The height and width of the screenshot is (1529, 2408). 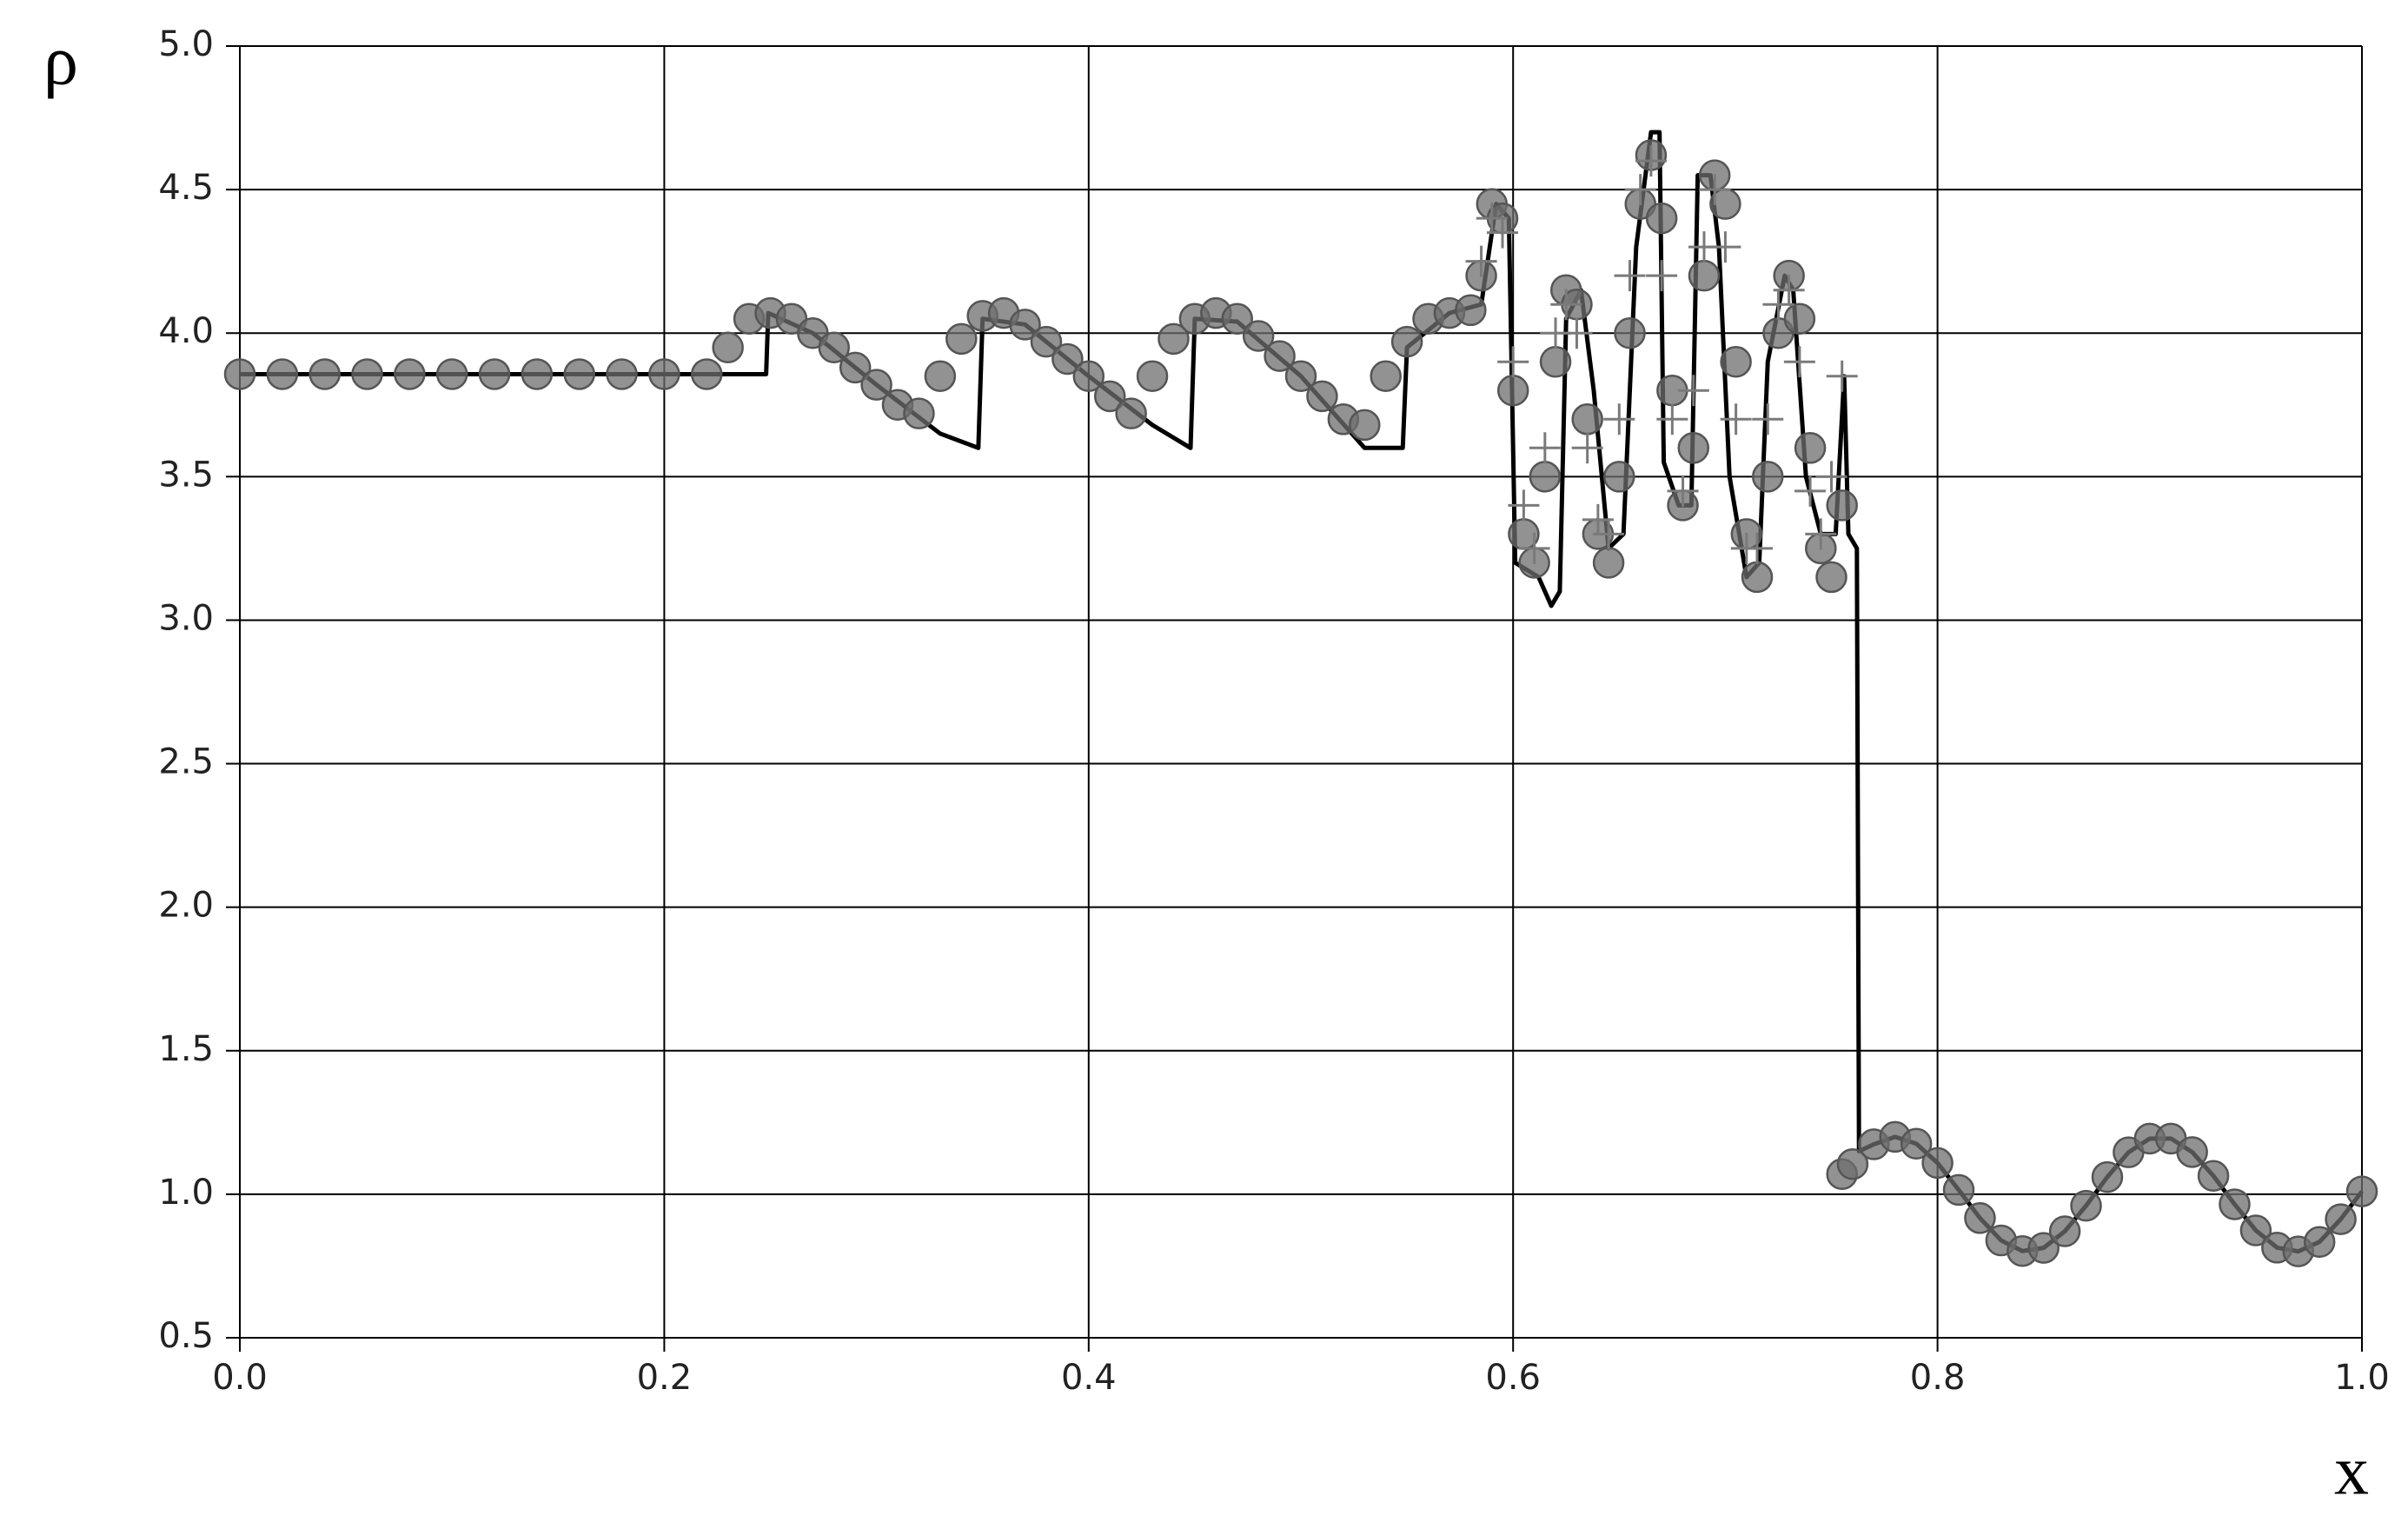 What do you see at coordinates (60, 61) in the screenshot?
I see `y-axis-label: ρ` at bounding box center [60, 61].